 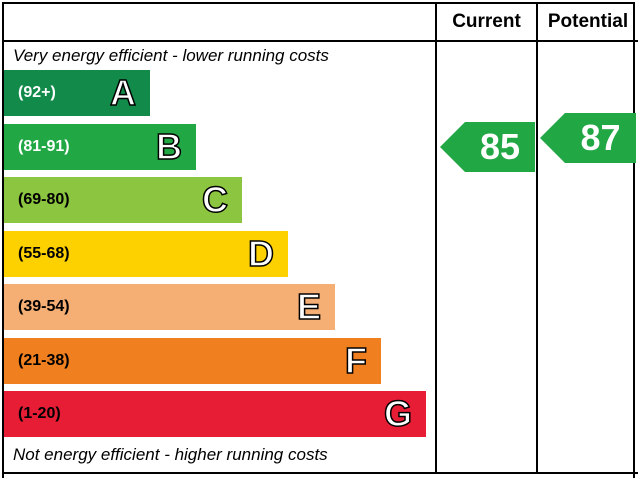 I want to click on potential-arrow-shape, so click(x=588, y=138).